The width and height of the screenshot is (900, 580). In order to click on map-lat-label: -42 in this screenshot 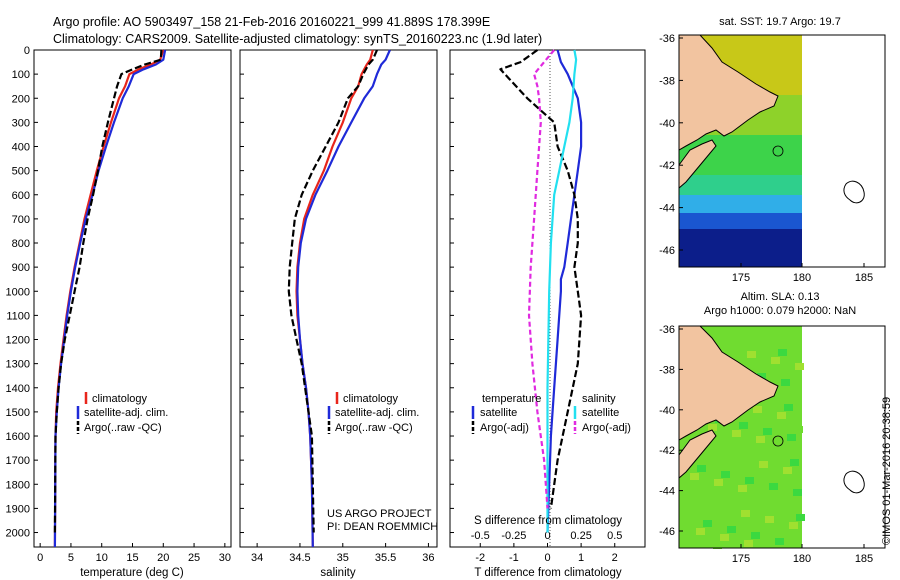, I will do `click(667, 451)`.